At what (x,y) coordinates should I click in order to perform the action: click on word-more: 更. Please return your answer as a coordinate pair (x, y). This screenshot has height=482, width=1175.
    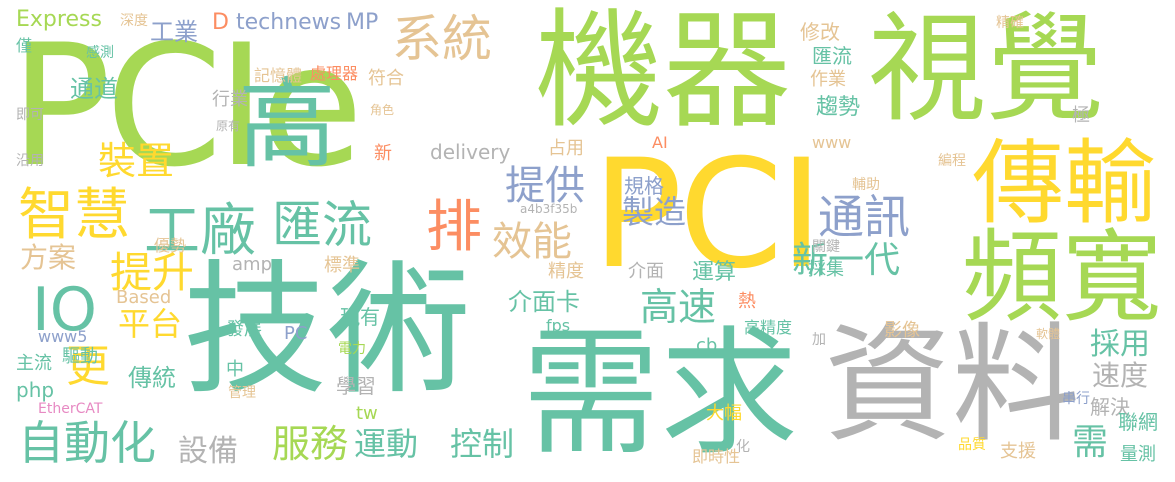
    Looking at the image, I should click on (88, 366).